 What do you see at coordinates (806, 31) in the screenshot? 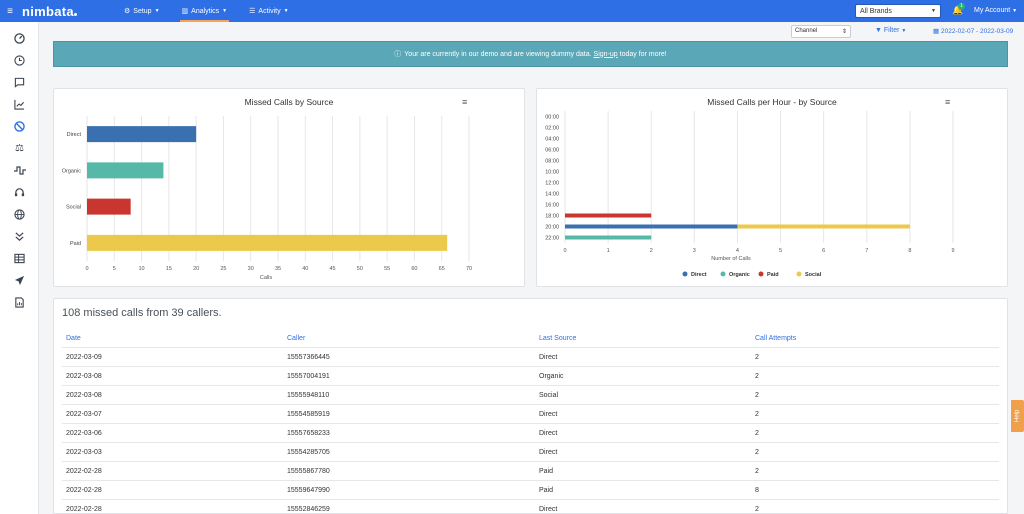
I see `channel-select-value: Channel` at bounding box center [806, 31].